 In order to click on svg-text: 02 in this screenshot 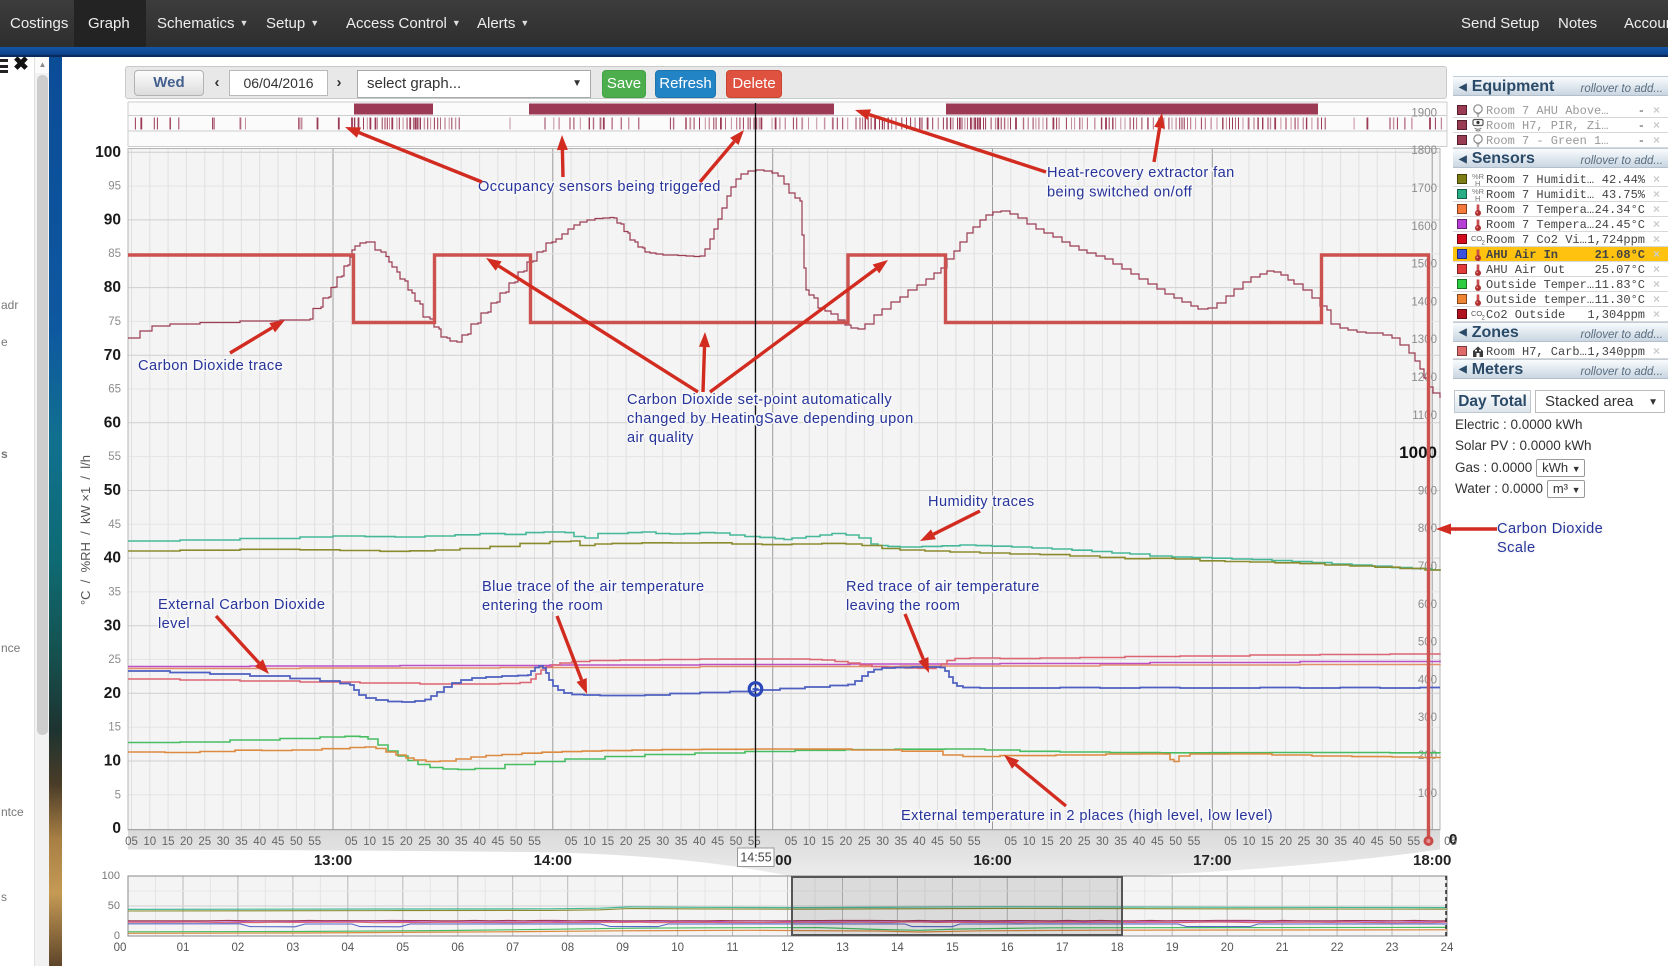, I will do `click(238, 948)`.